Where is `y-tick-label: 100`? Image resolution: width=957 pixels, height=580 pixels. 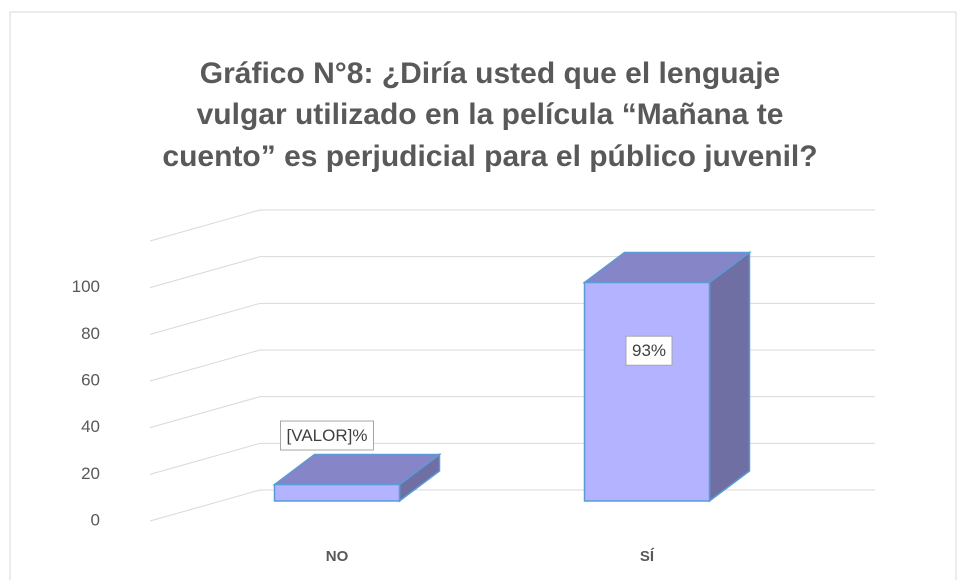 y-tick-label: 100 is located at coordinates (86, 286).